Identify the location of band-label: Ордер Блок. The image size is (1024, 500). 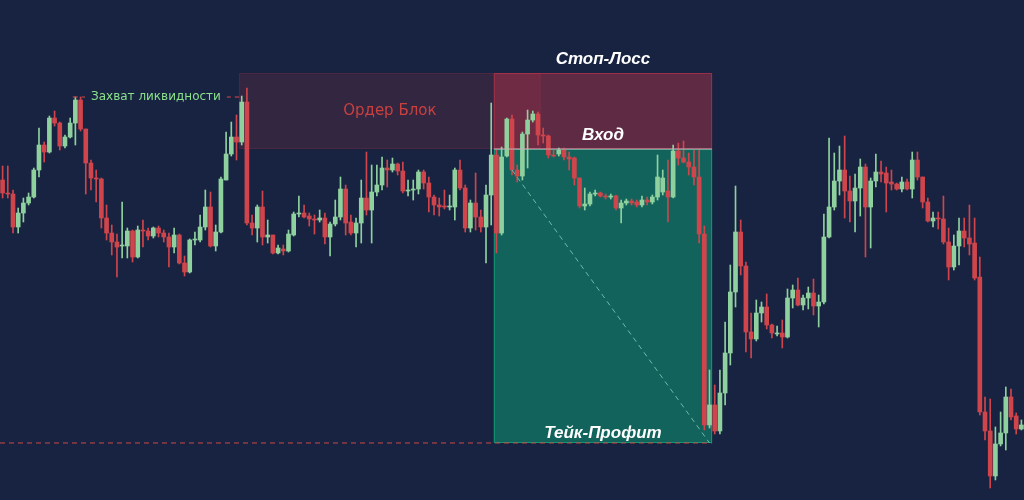
(390, 109).